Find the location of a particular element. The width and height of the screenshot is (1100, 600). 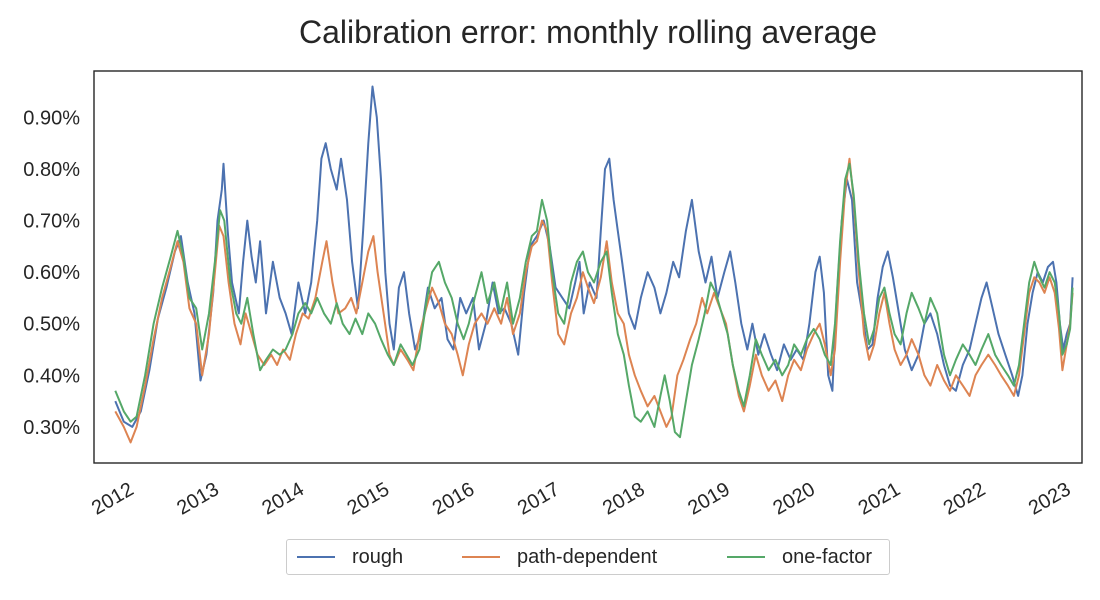

legend-swatch-one-factor is located at coordinates (746, 557).